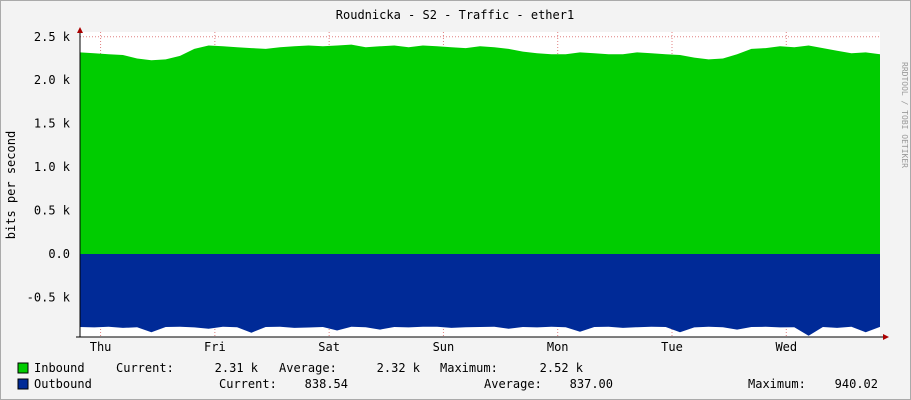  What do you see at coordinates (904, 115) in the screenshot?
I see `side-text: RRDTOOL / TOBI OETIKER` at bounding box center [904, 115].